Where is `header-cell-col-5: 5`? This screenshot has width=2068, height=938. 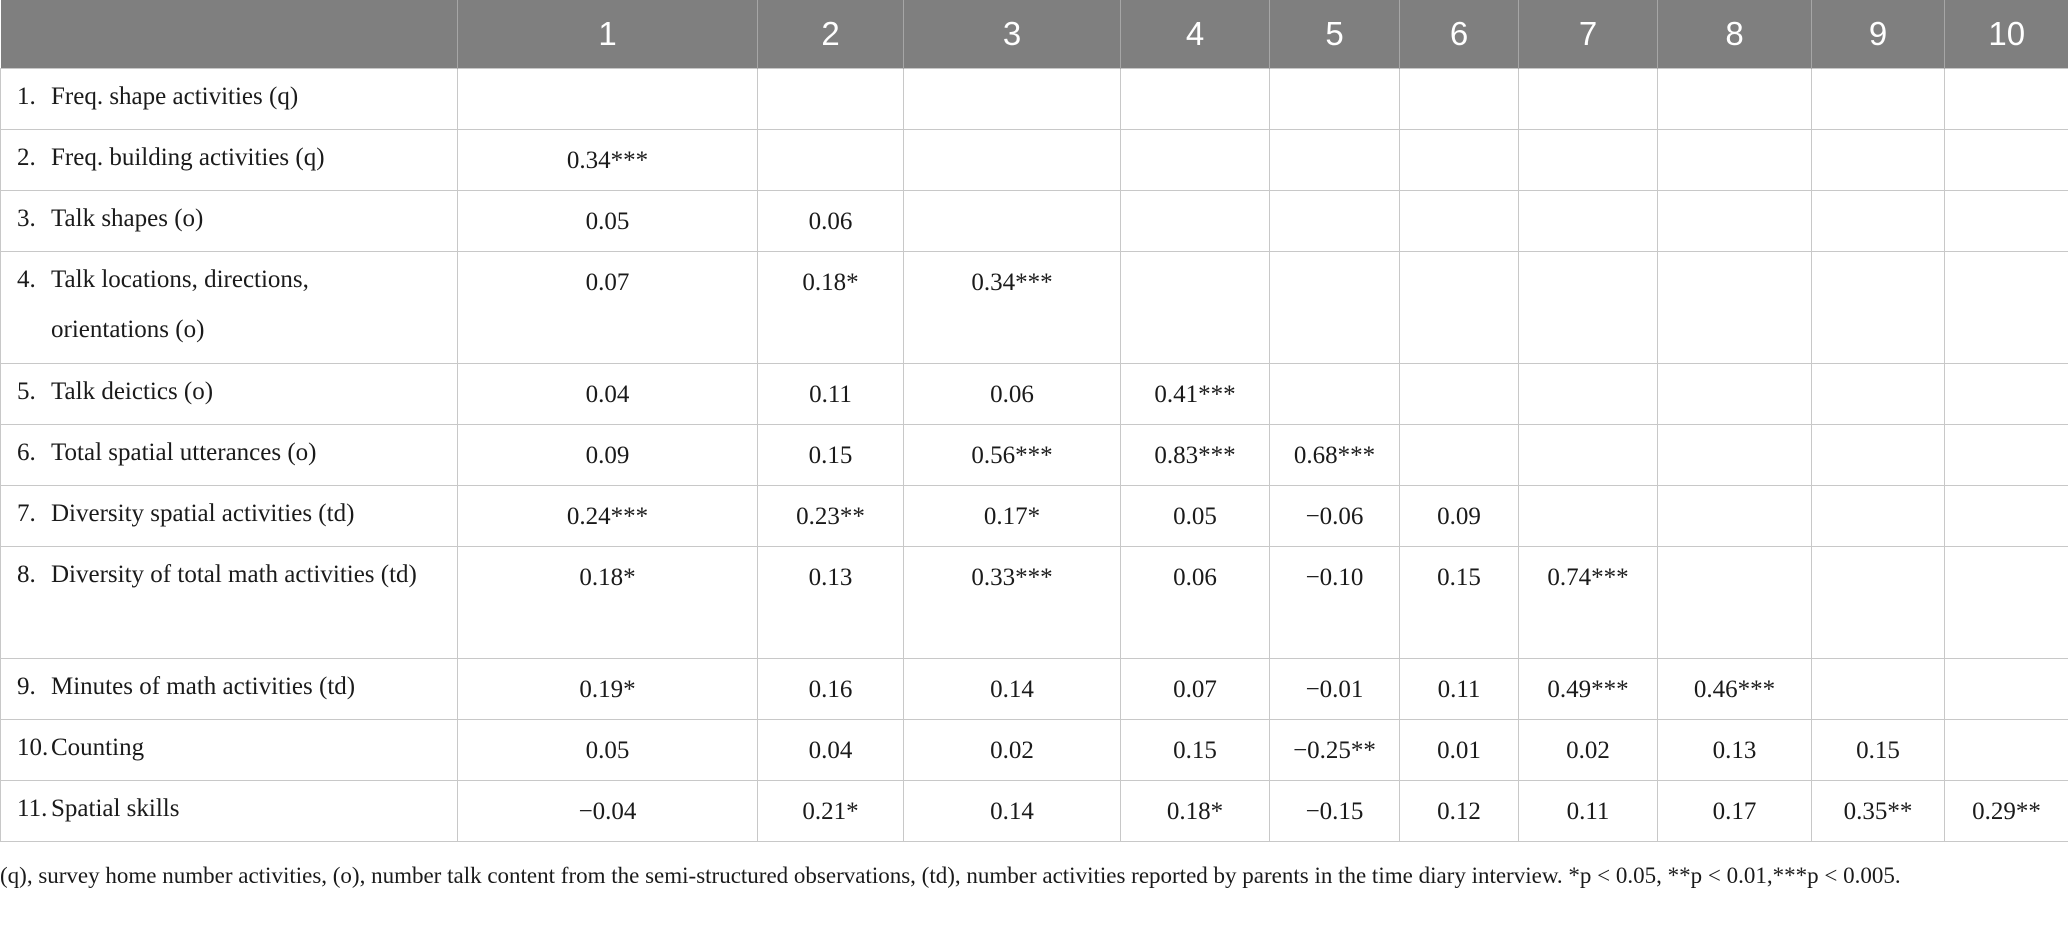 header-cell-col-5: 5 is located at coordinates (1334, 34).